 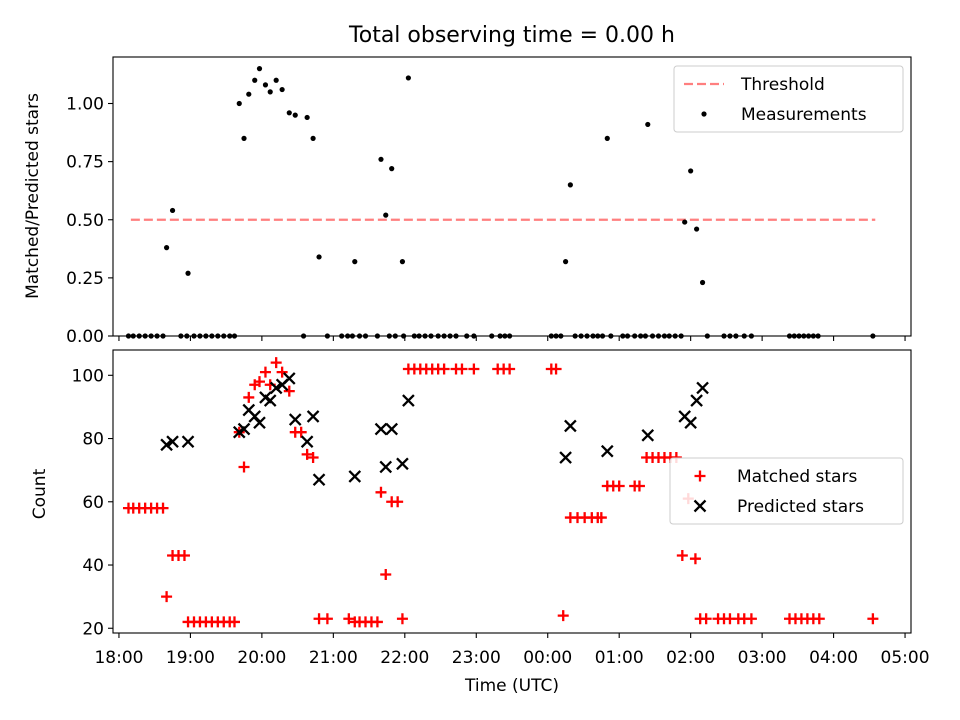 What do you see at coordinates (511, 35) in the screenshot?
I see `chart-title: Total observing time = 0.00 h` at bounding box center [511, 35].